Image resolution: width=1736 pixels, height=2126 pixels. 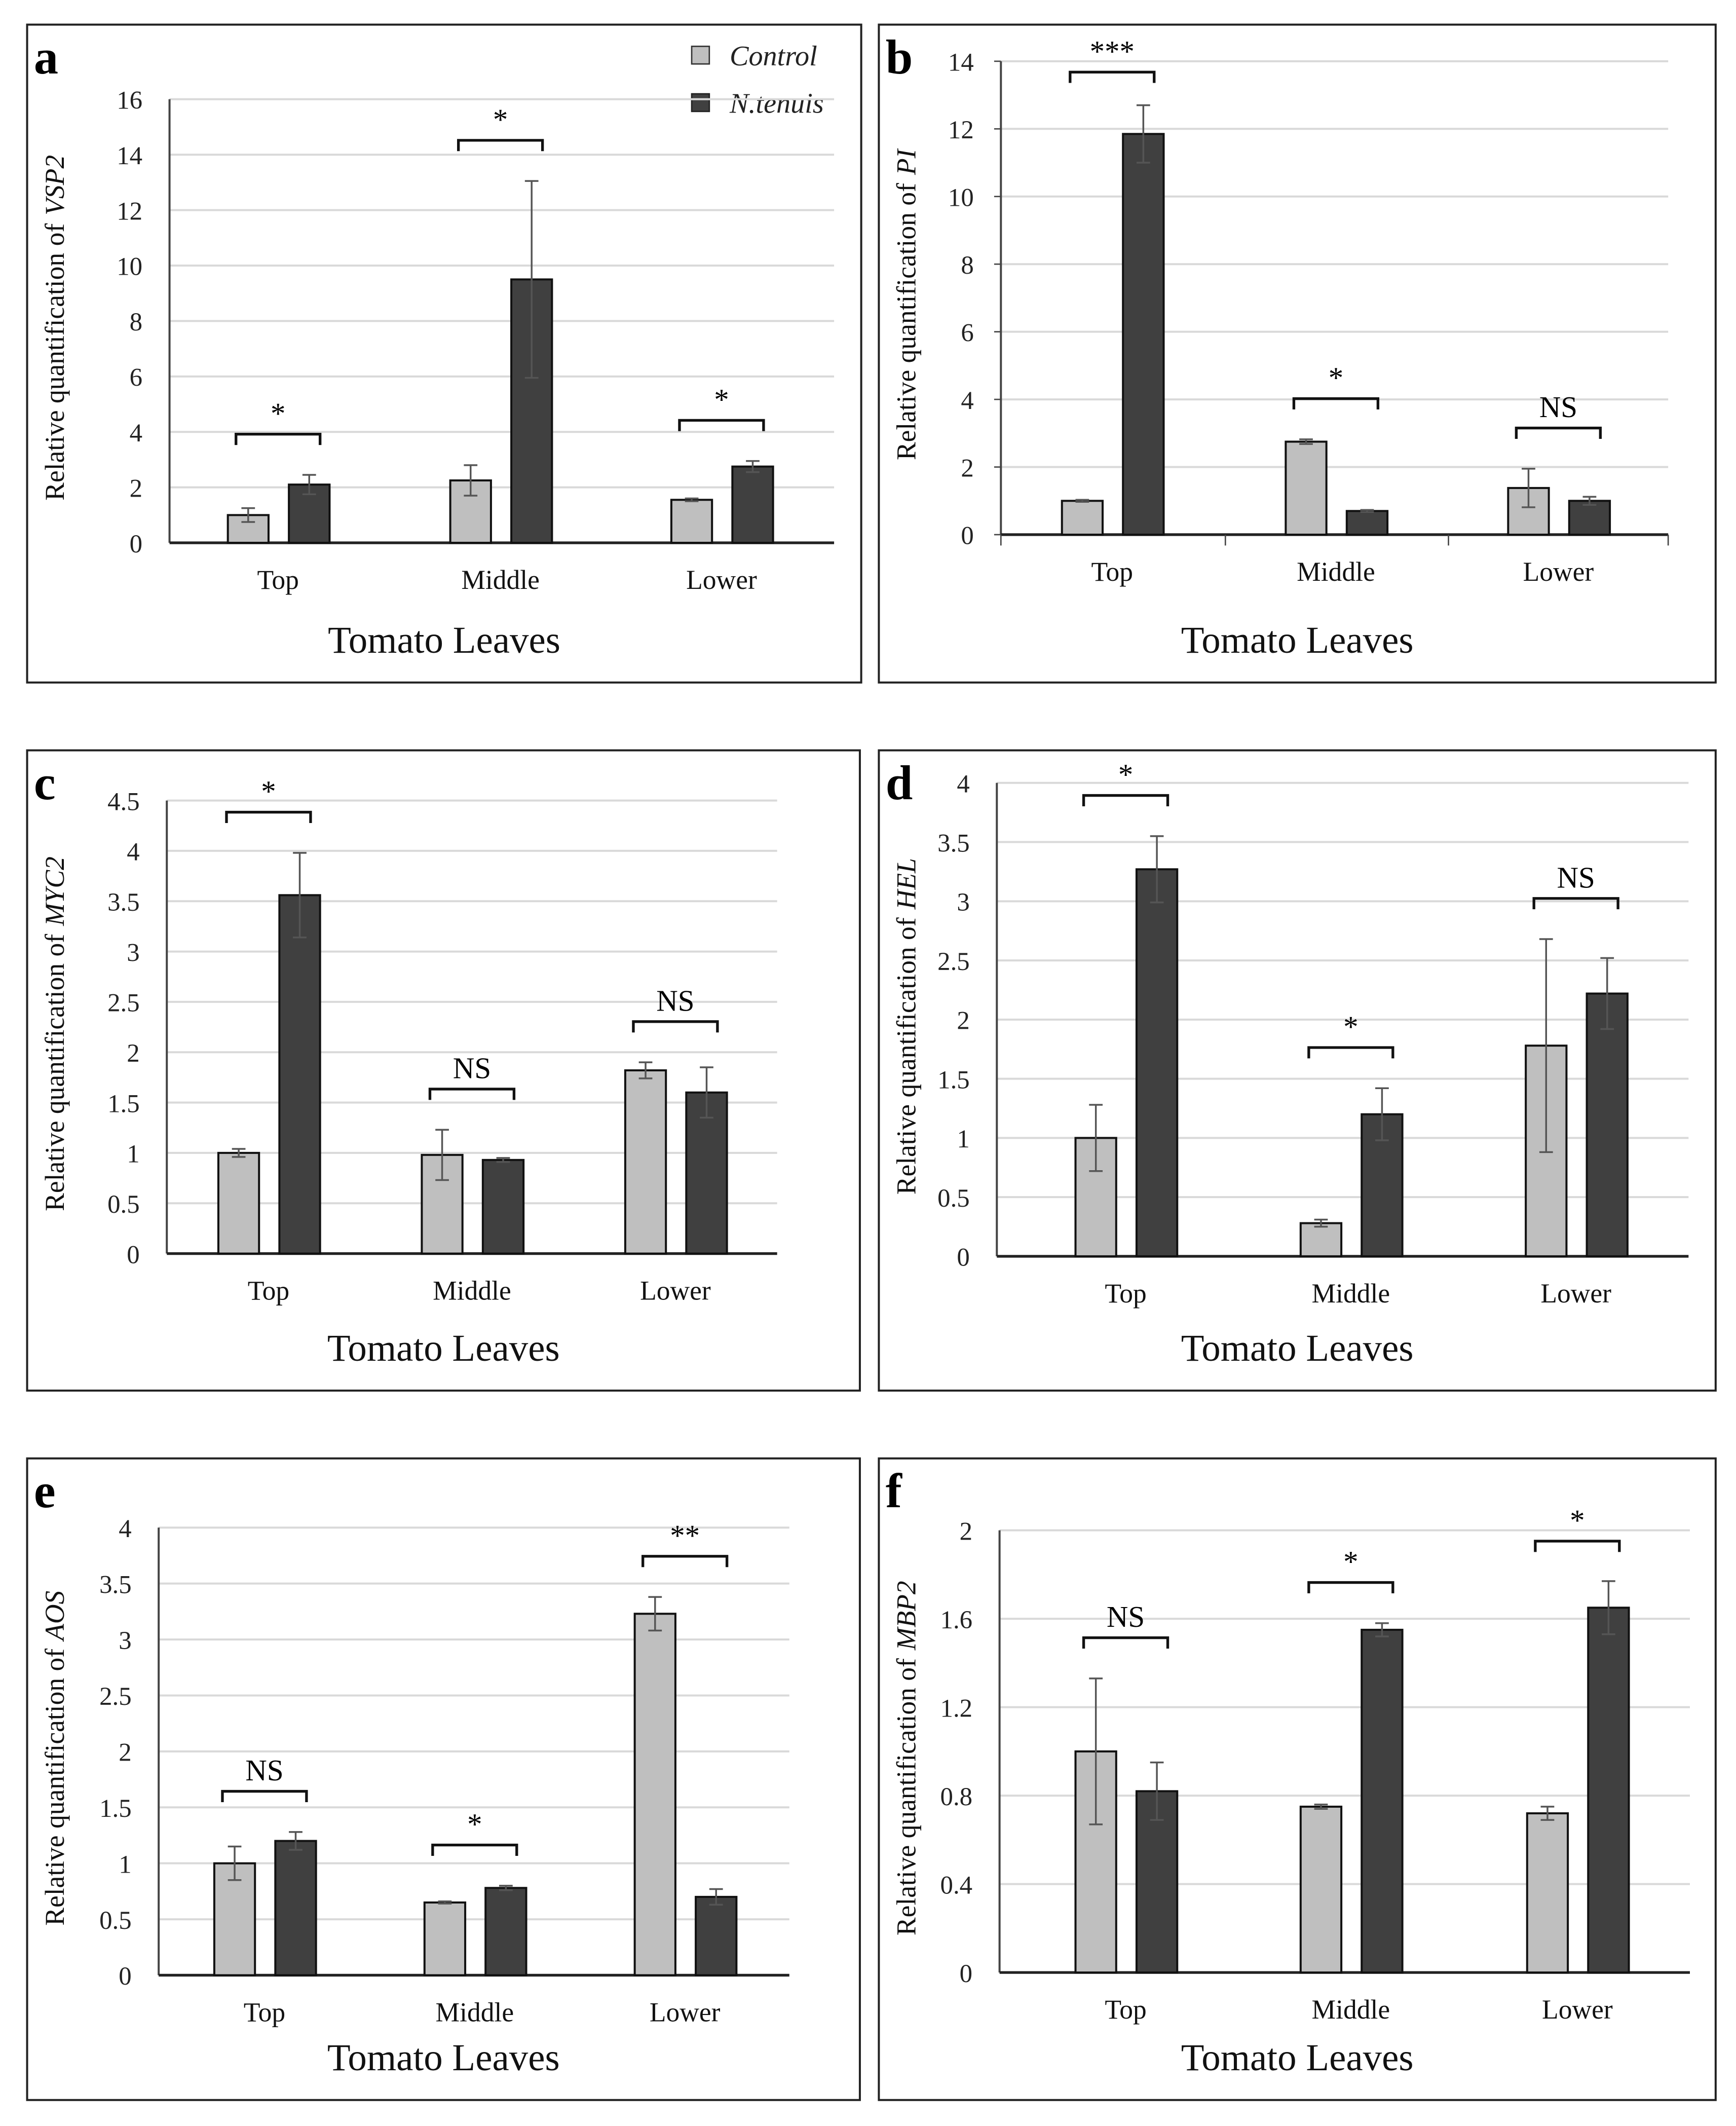 What do you see at coordinates (956, 1620) in the screenshot?
I see `y-tick-label: 1.6` at bounding box center [956, 1620].